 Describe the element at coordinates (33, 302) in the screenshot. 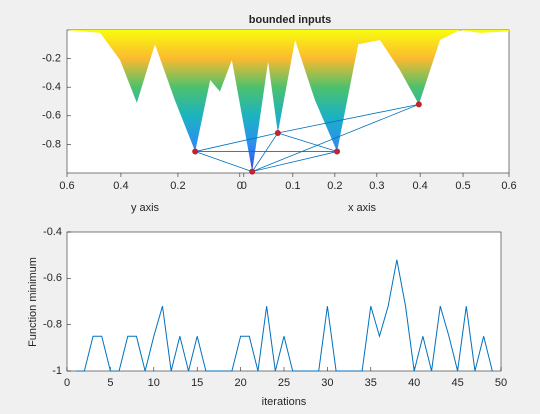

I see `y-axis-label: Function minimum` at that location.